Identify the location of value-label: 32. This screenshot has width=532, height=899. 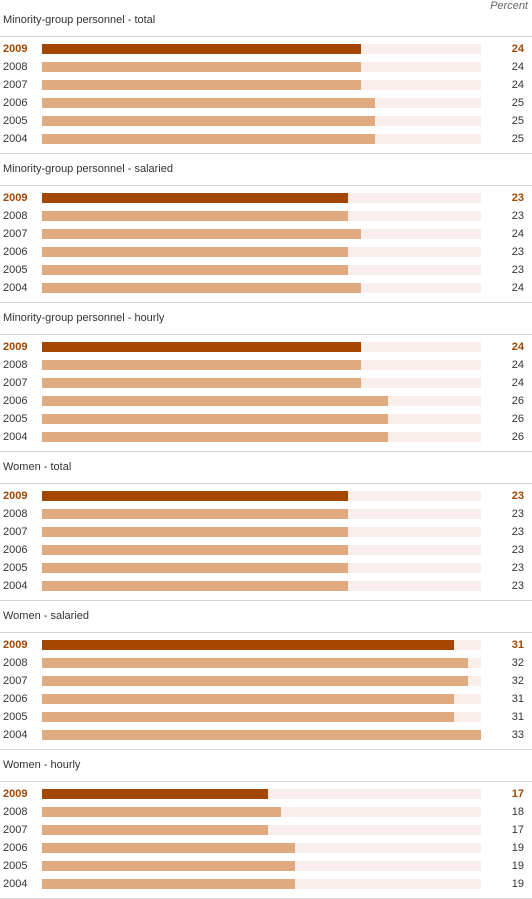
(517, 681).